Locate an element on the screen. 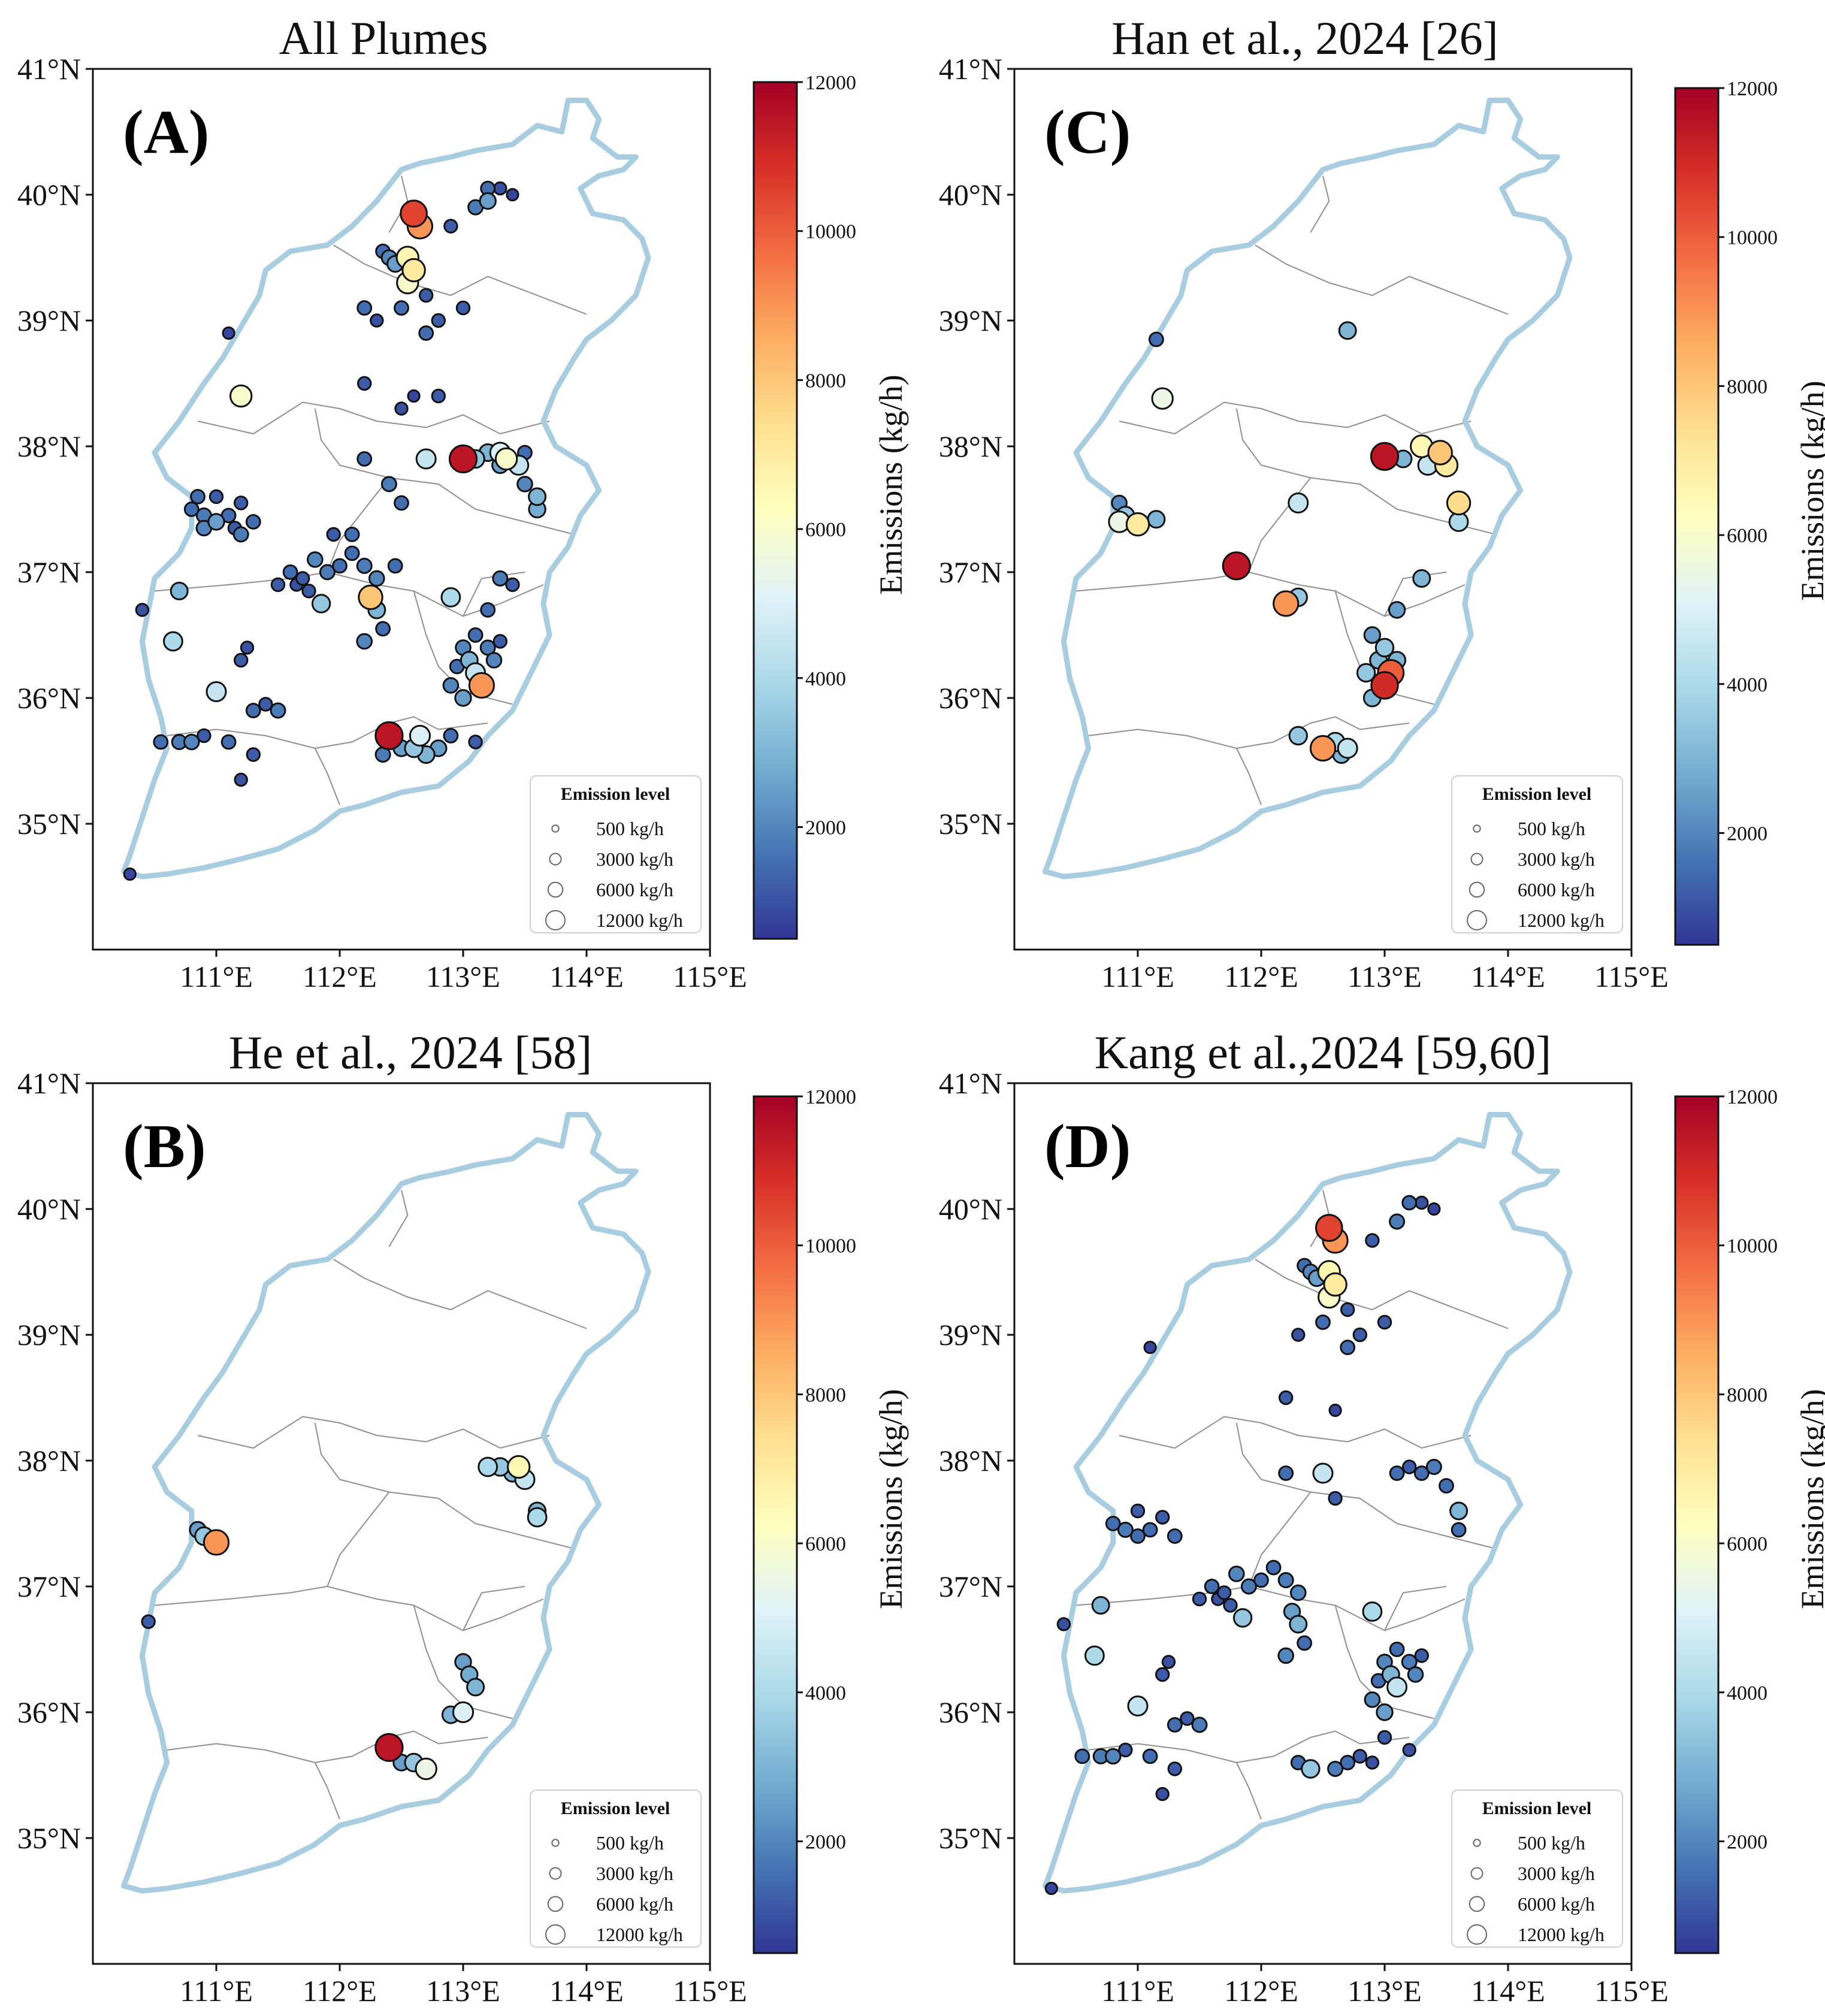 The width and height of the screenshot is (1825, 2016). colorbar-tick-label: 2000 is located at coordinates (1747, 1842).